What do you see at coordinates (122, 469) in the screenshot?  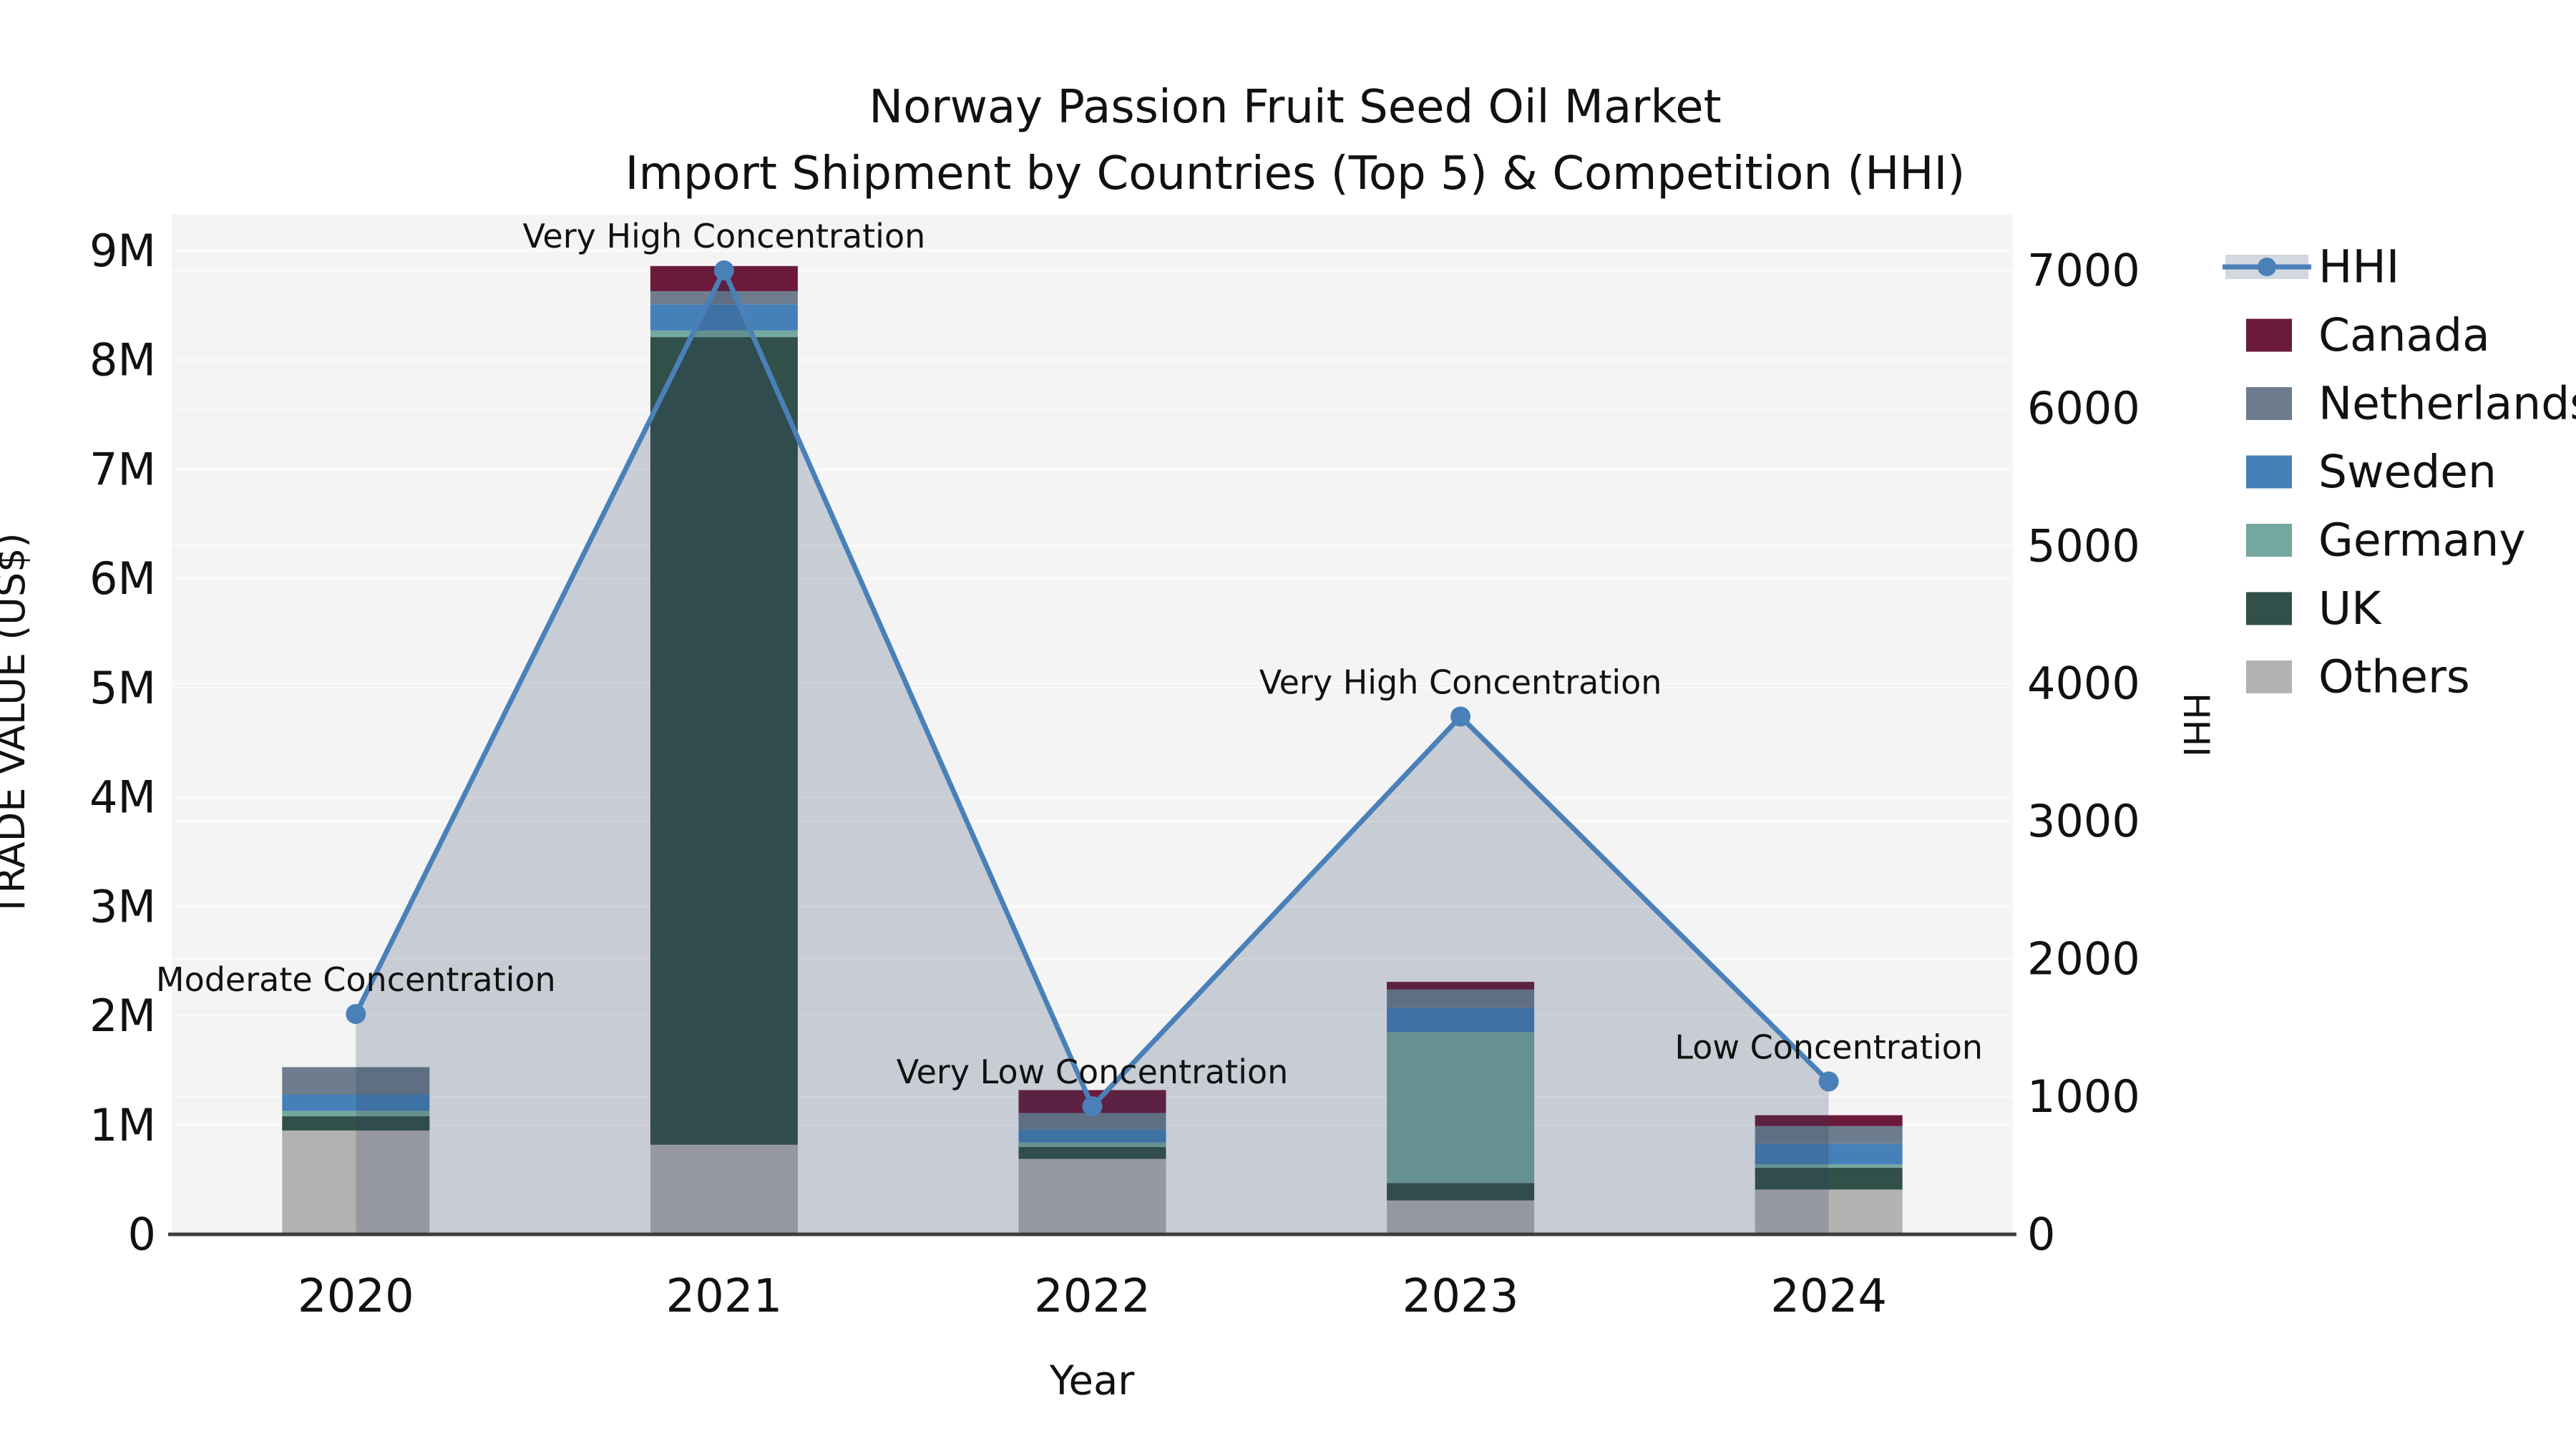 I see `y-tick-label: 7M` at bounding box center [122, 469].